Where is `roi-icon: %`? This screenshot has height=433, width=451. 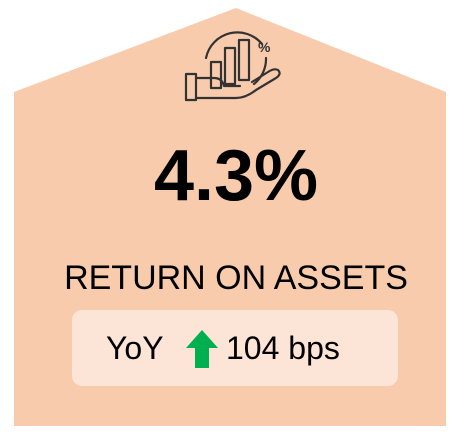
roi-icon: % is located at coordinates (232, 66).